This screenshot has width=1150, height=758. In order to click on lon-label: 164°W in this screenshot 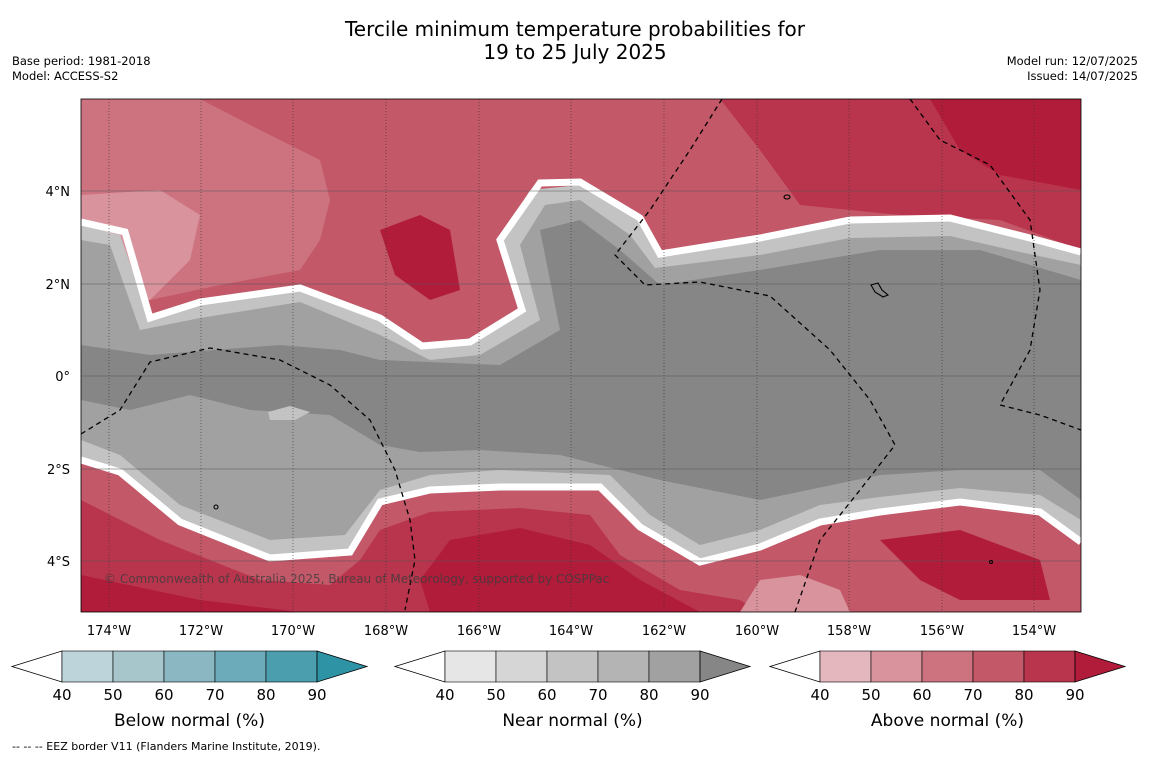, I will do `click(571, 631)`.